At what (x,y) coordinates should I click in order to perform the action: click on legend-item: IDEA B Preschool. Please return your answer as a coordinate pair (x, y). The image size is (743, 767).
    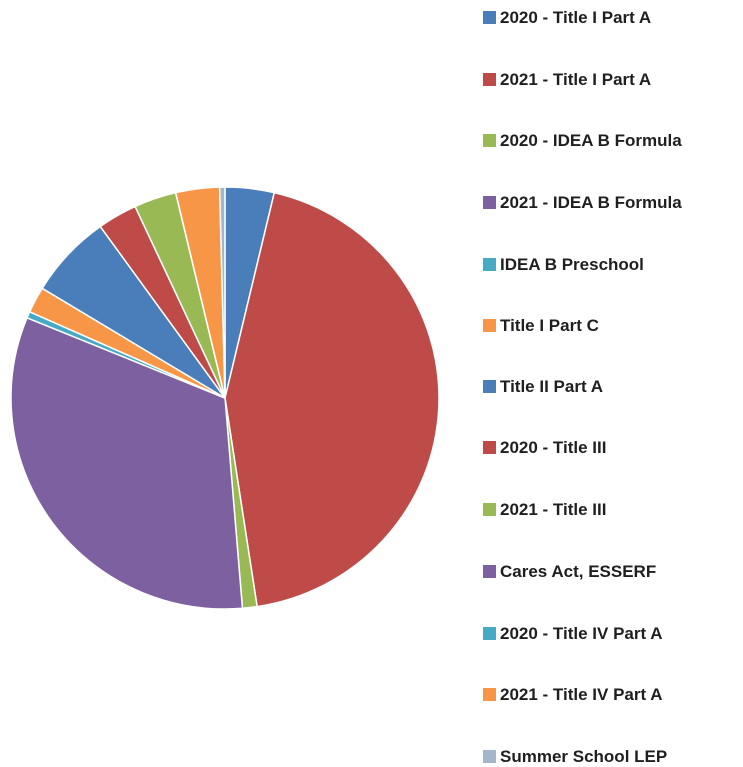
    Looking at the image, I should click on (563, 265).